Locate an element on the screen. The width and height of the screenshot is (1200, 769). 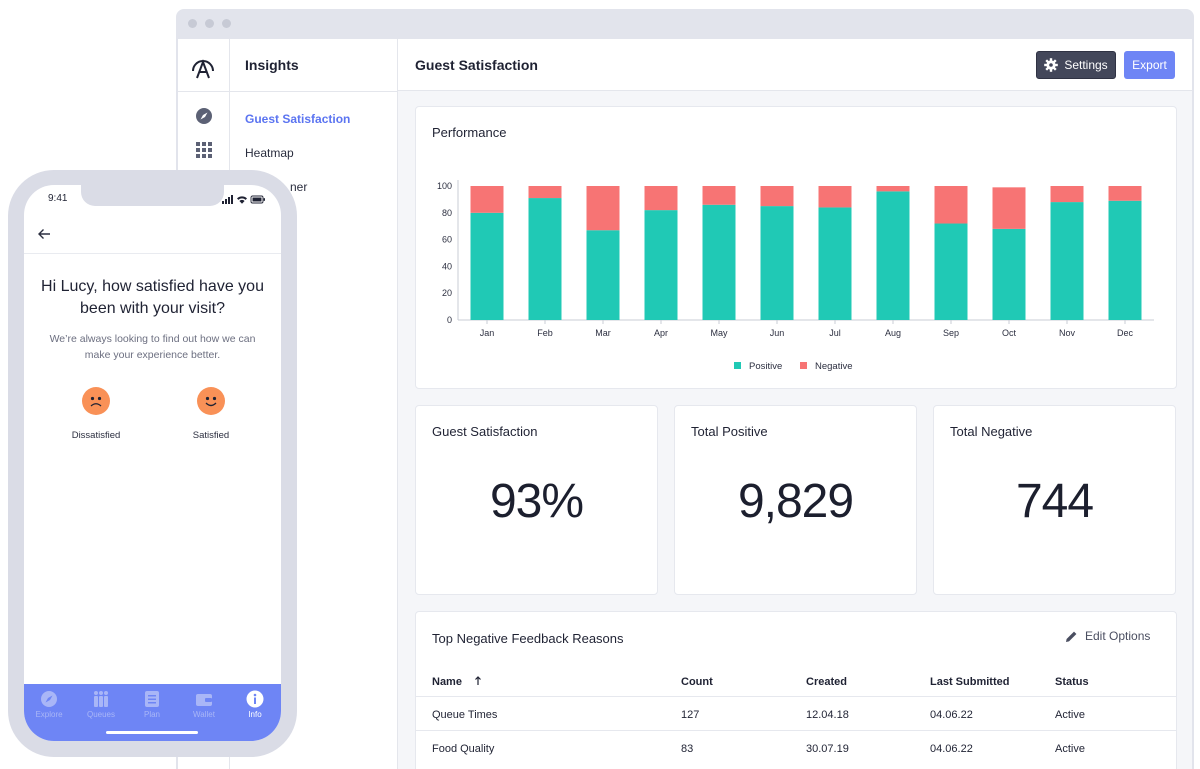
stat-card-total-positive: Total Positive 9,829 is located at coordinates (795, 500).